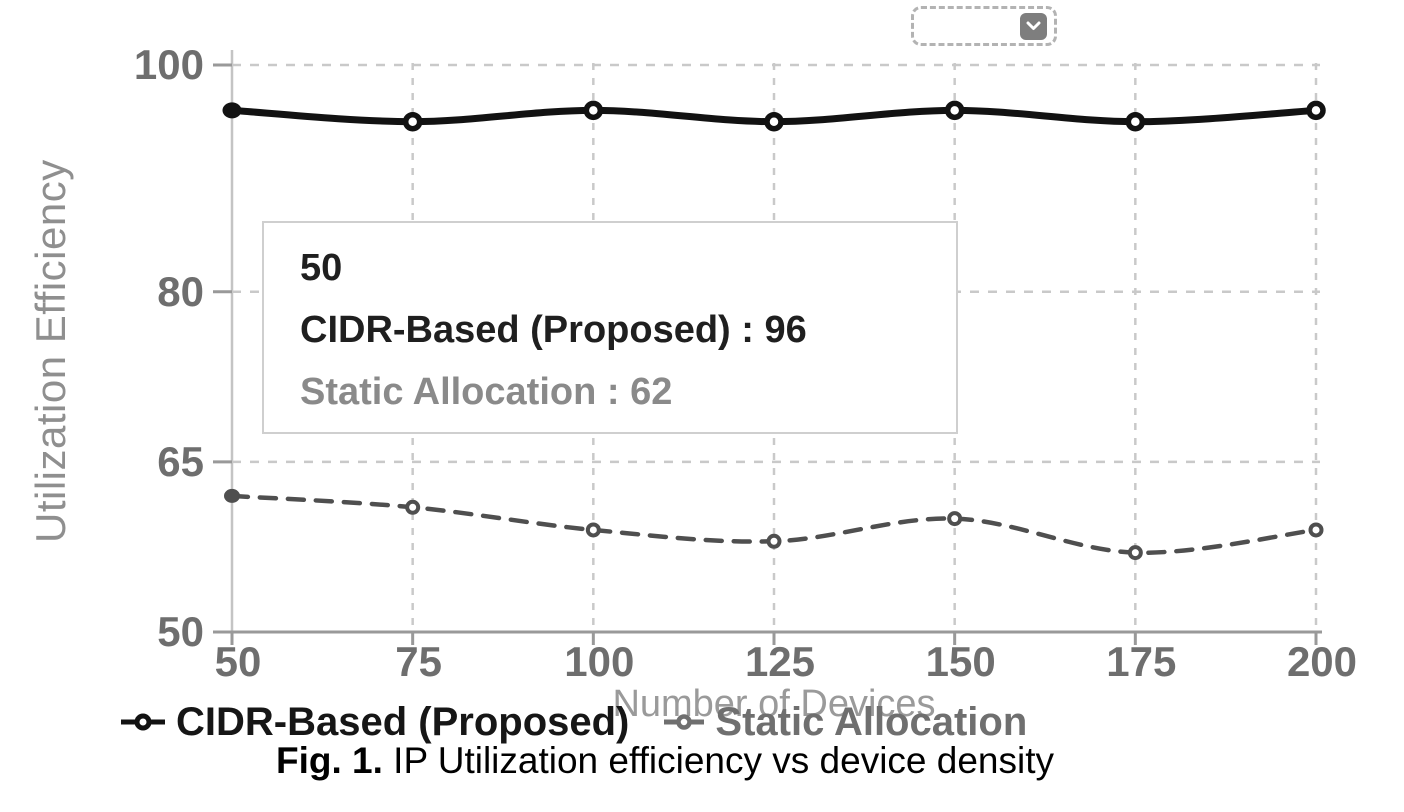  Describe the element at coordinates (553, 330) in the screenshot. I see `tooltip-entry-cidr: CIDR-Based (Proposed) : 96` at that location.